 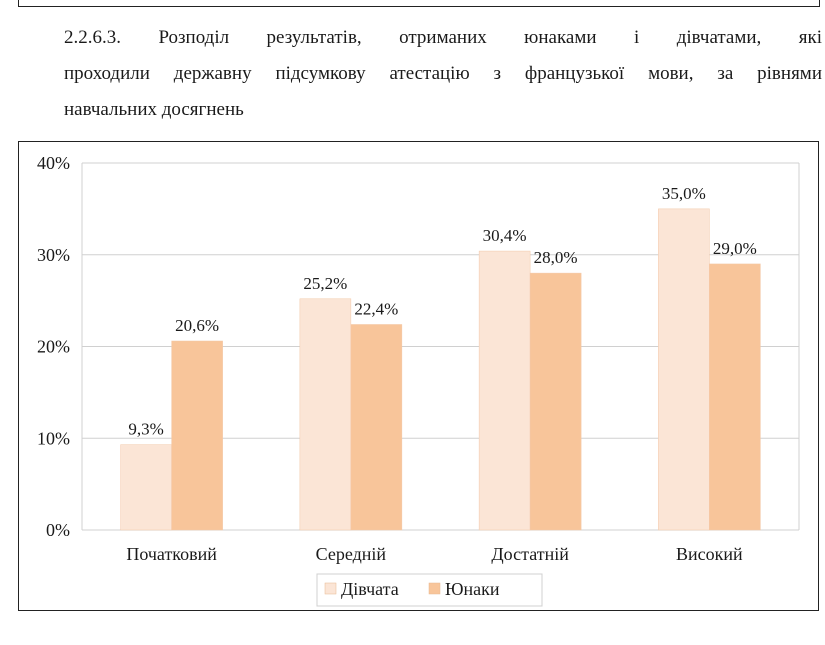 What do you see at coordinates (197, 325) in the screenshot?
I see `data-label: 20,6%` at bounding box center [197, 325].